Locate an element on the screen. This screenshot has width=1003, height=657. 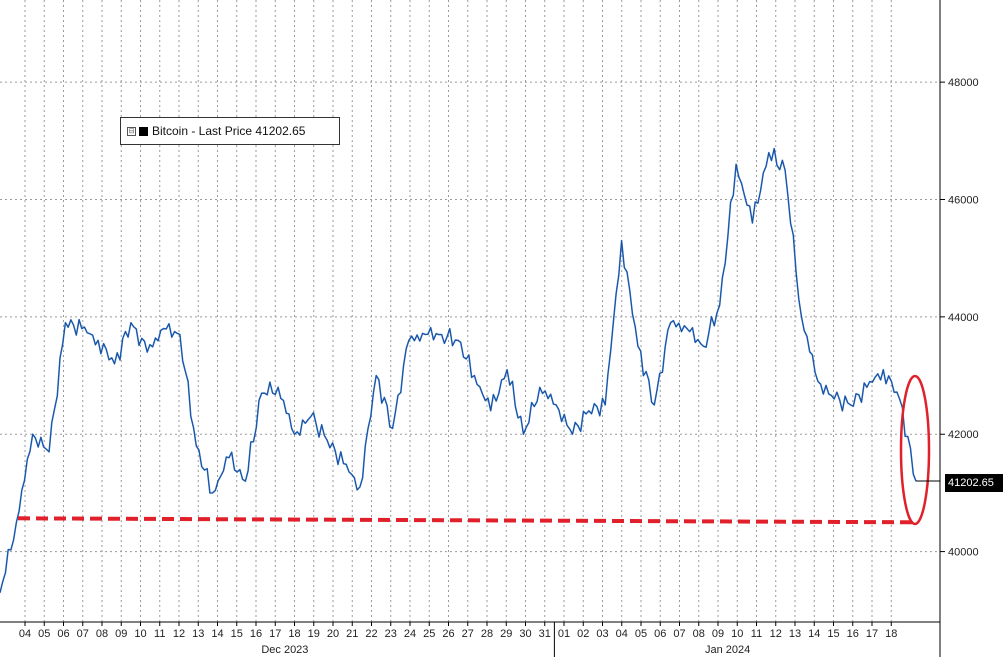
x-tick-label: 25 is located at coordinates (429, 634).